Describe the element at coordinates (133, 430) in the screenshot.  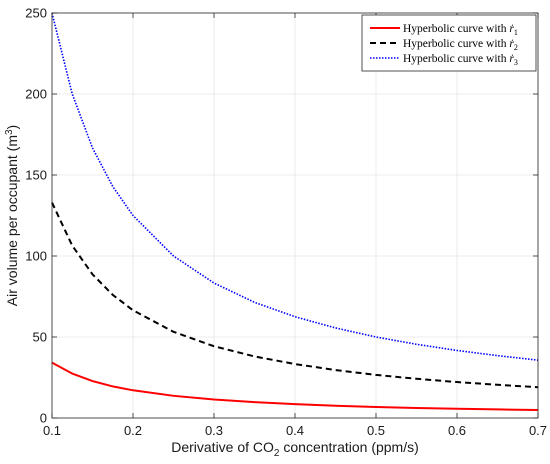
I see `x-tick-label: 0.2` at that location.